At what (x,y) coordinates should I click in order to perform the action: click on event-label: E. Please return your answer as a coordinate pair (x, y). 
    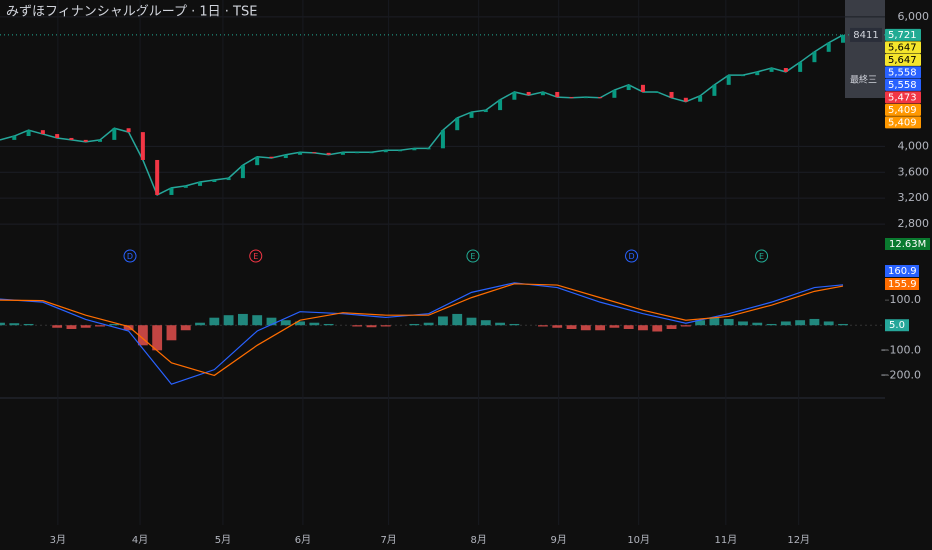
    Looking at the image, I should click on (255, 256).